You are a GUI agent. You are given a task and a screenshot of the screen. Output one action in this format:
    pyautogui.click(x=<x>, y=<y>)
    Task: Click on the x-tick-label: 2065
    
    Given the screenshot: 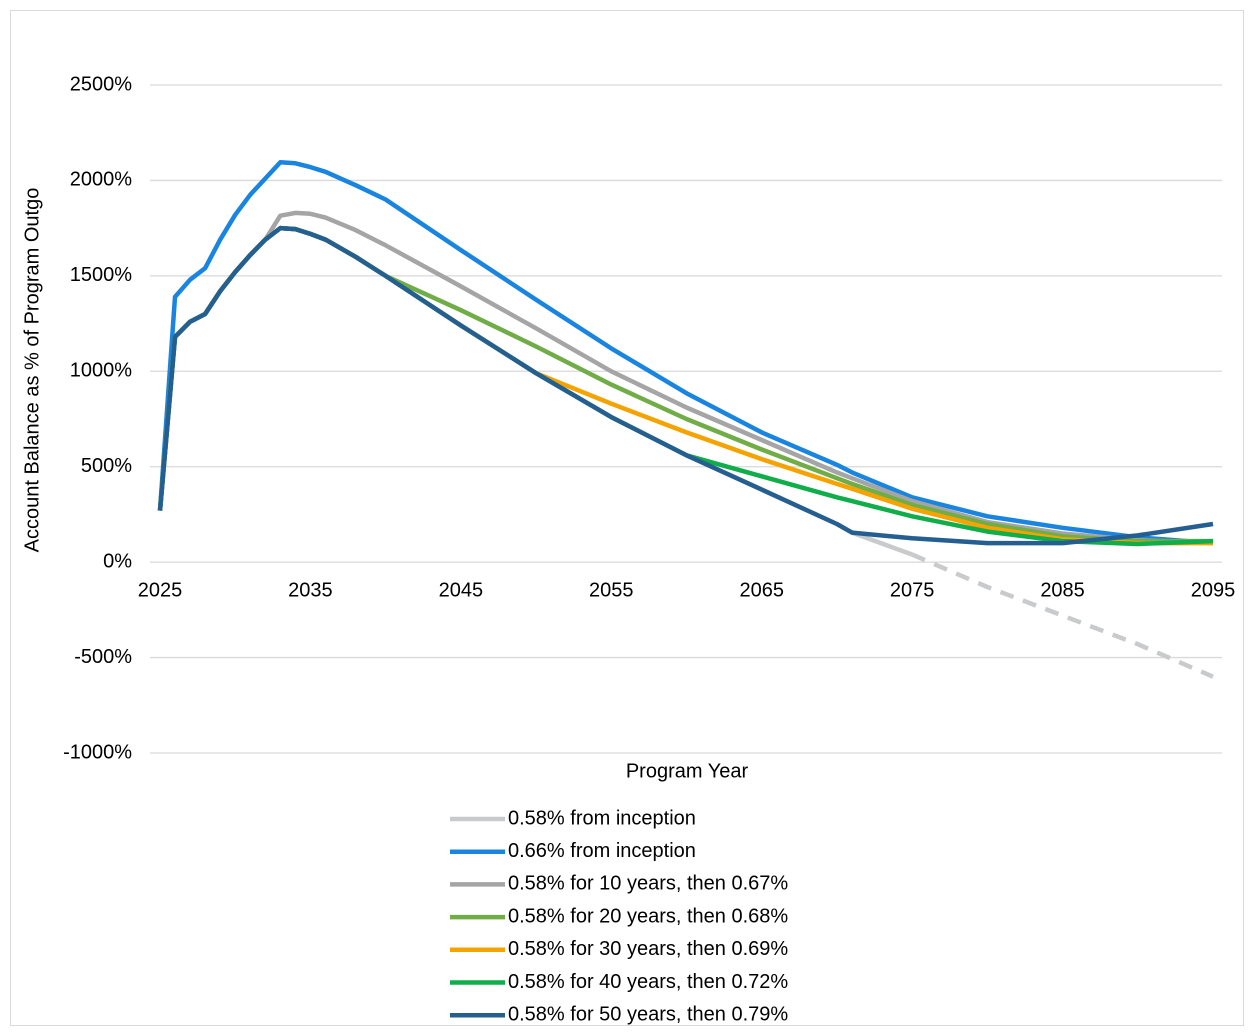 What is the action you would take?
    pyautogui.click(x=761, y=590)
    